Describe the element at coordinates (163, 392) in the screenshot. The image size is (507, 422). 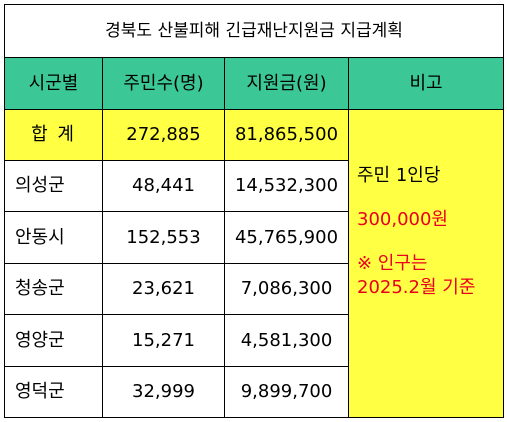
I see `residents-count: 32,999` at that location.